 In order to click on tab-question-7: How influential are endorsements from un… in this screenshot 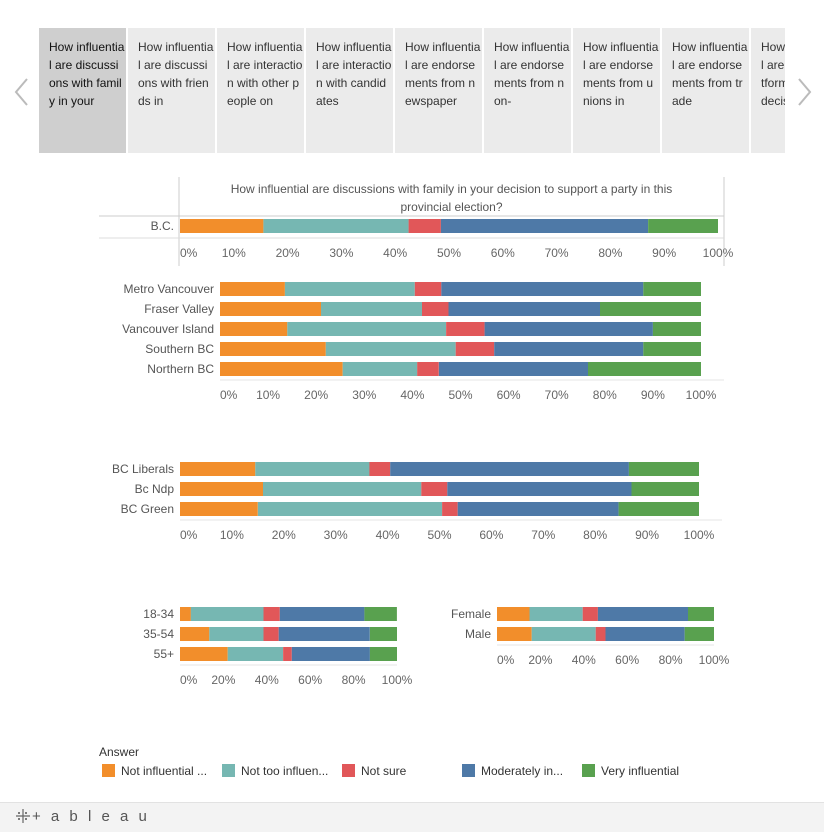, I will do `click(616, 90)`.